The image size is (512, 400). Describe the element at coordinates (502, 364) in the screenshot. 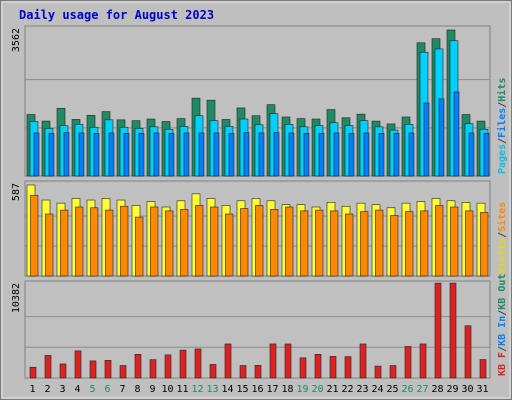

I see `legend-entry: KB F` at that location.